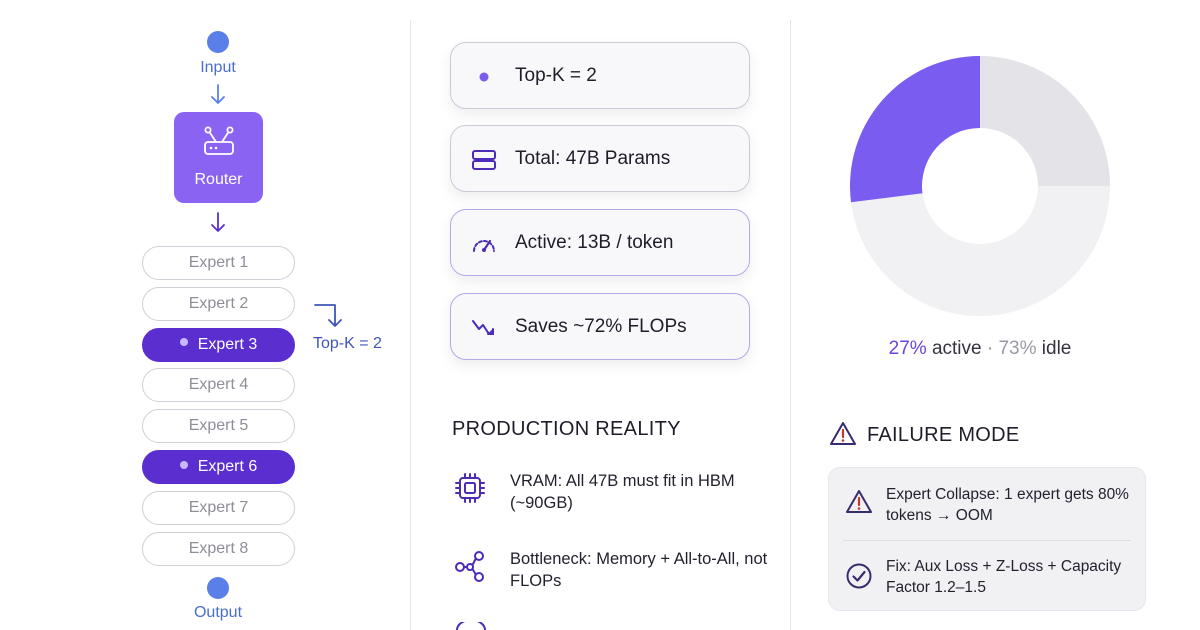 This screenshot has height=630, width=1200. What do you see at coordinates (328, 315) in the screenshot?
I see `route-arrow-icon` at bounding box center [328, 315].